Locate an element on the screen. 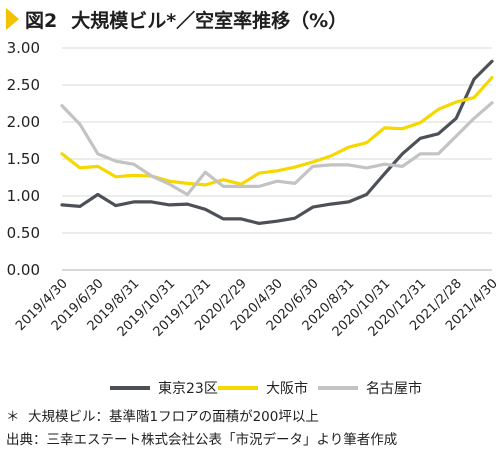 Image resolution: width=500 pixels, height=450 pixels. y-tick-label: 0.00 is located at coordinates (23, 270).